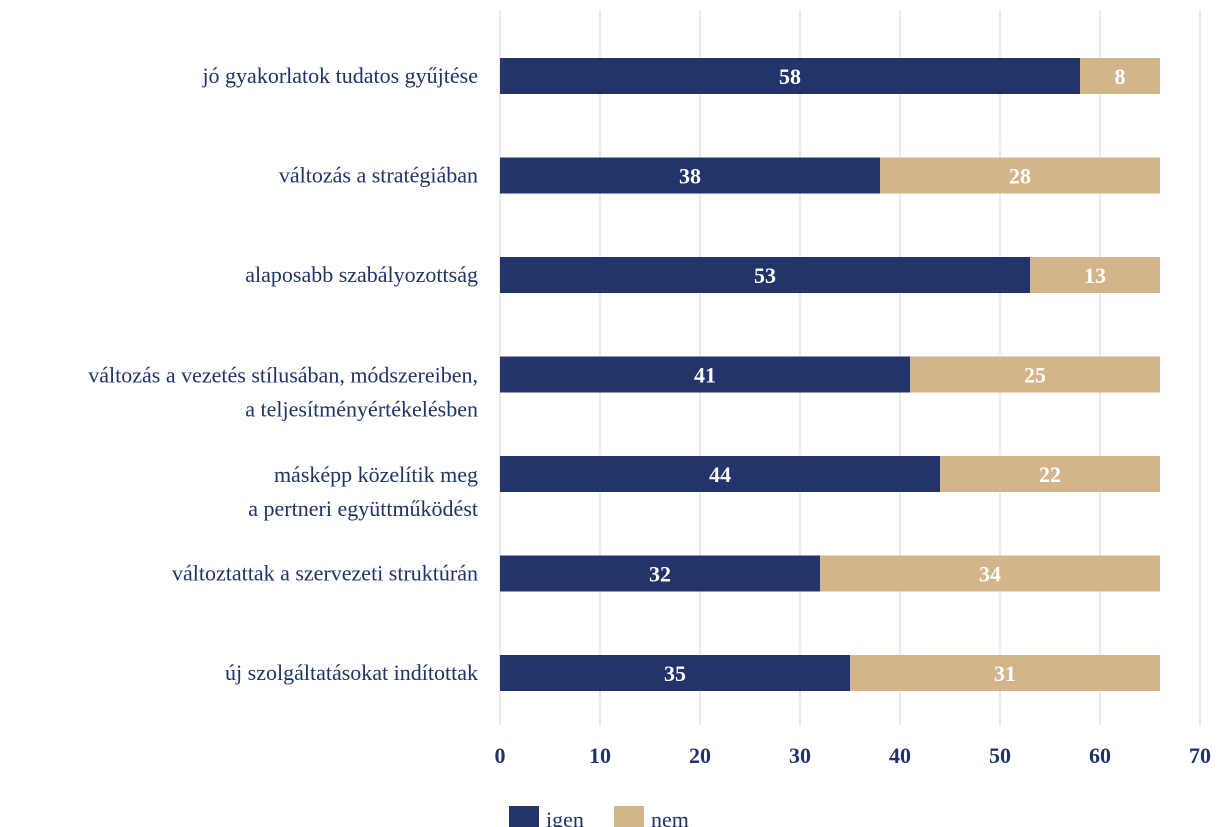  I want to click on x-axis-ticks: 0 10 20 30 40 50 60 70, so click(853, 755).